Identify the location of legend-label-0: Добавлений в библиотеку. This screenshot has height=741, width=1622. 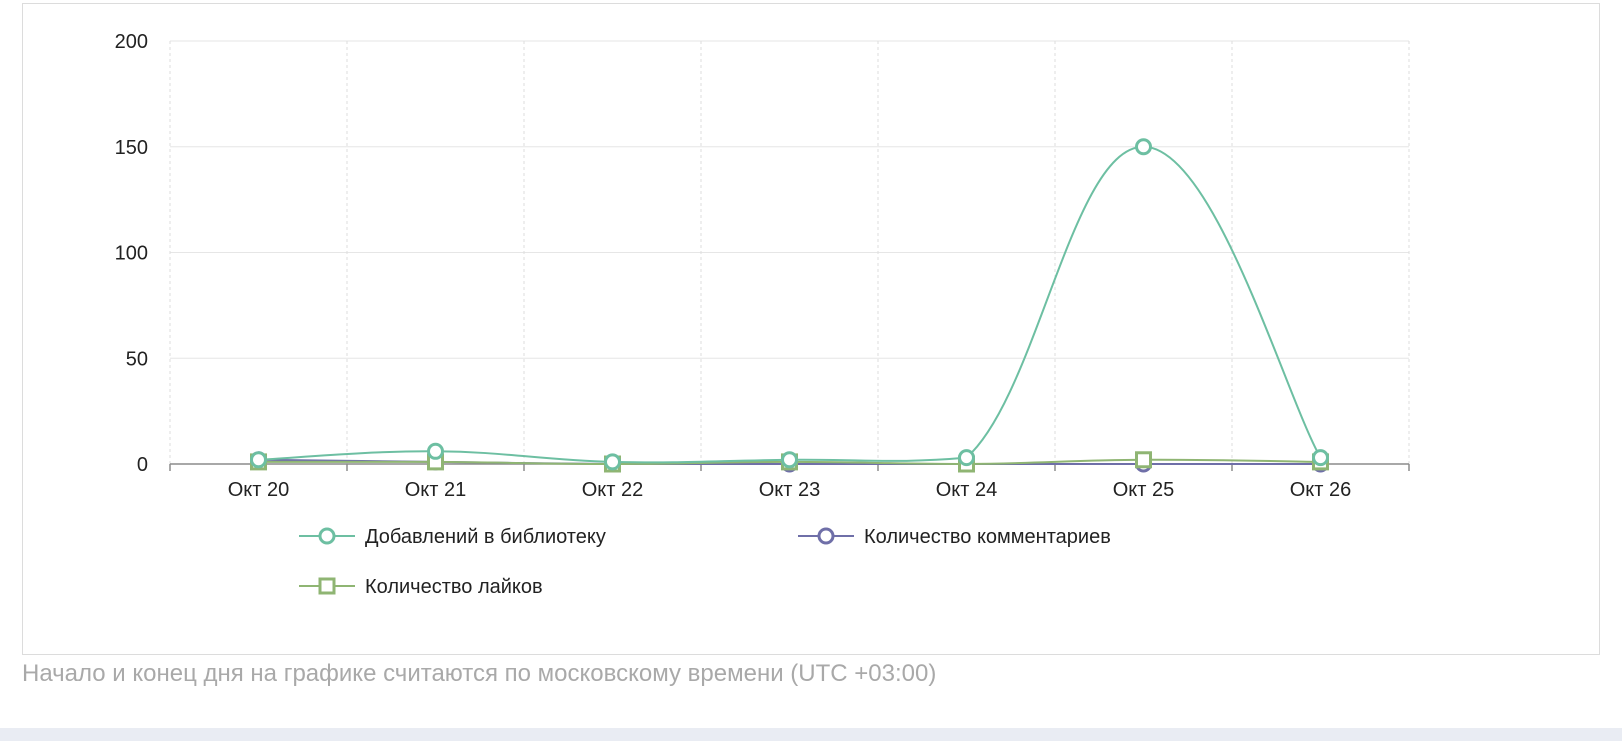
(485, 537).